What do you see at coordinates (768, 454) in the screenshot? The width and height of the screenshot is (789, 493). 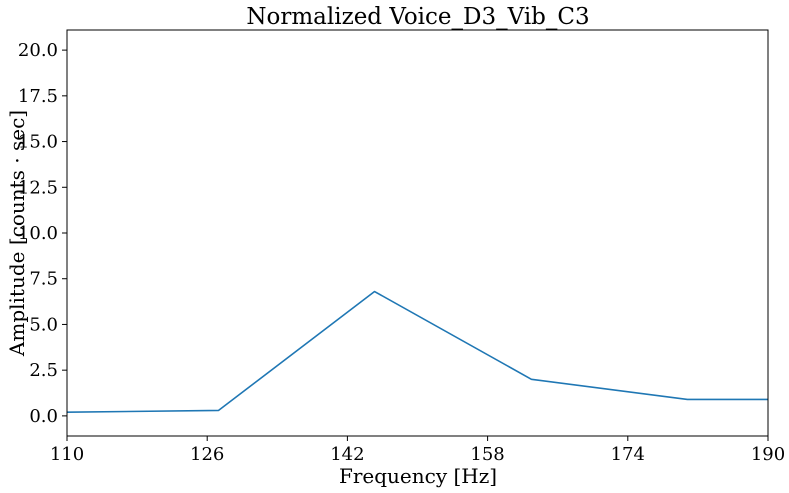 I see `x-tick-label: 190` at bounding box center [768, 454].